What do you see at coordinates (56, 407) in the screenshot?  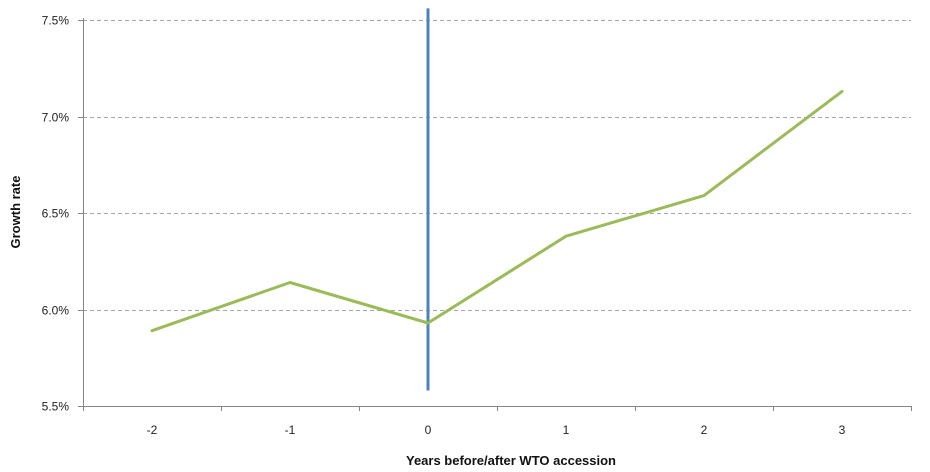 I see `y-tick-label: 5.5%` at bounding box center [56, 407].